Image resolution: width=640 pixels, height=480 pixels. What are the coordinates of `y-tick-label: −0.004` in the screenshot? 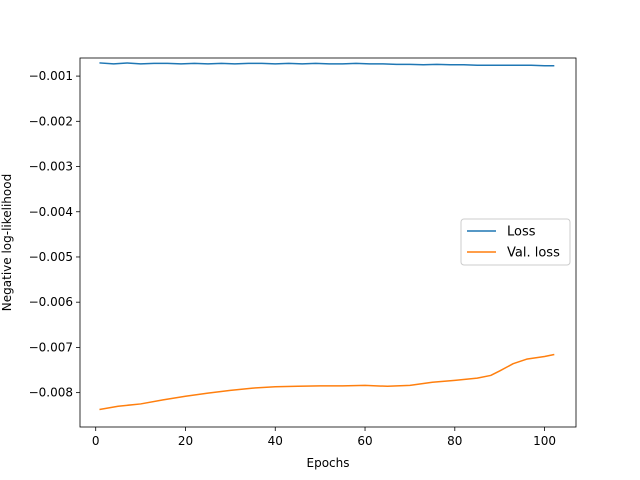 It's located at (51, 212).